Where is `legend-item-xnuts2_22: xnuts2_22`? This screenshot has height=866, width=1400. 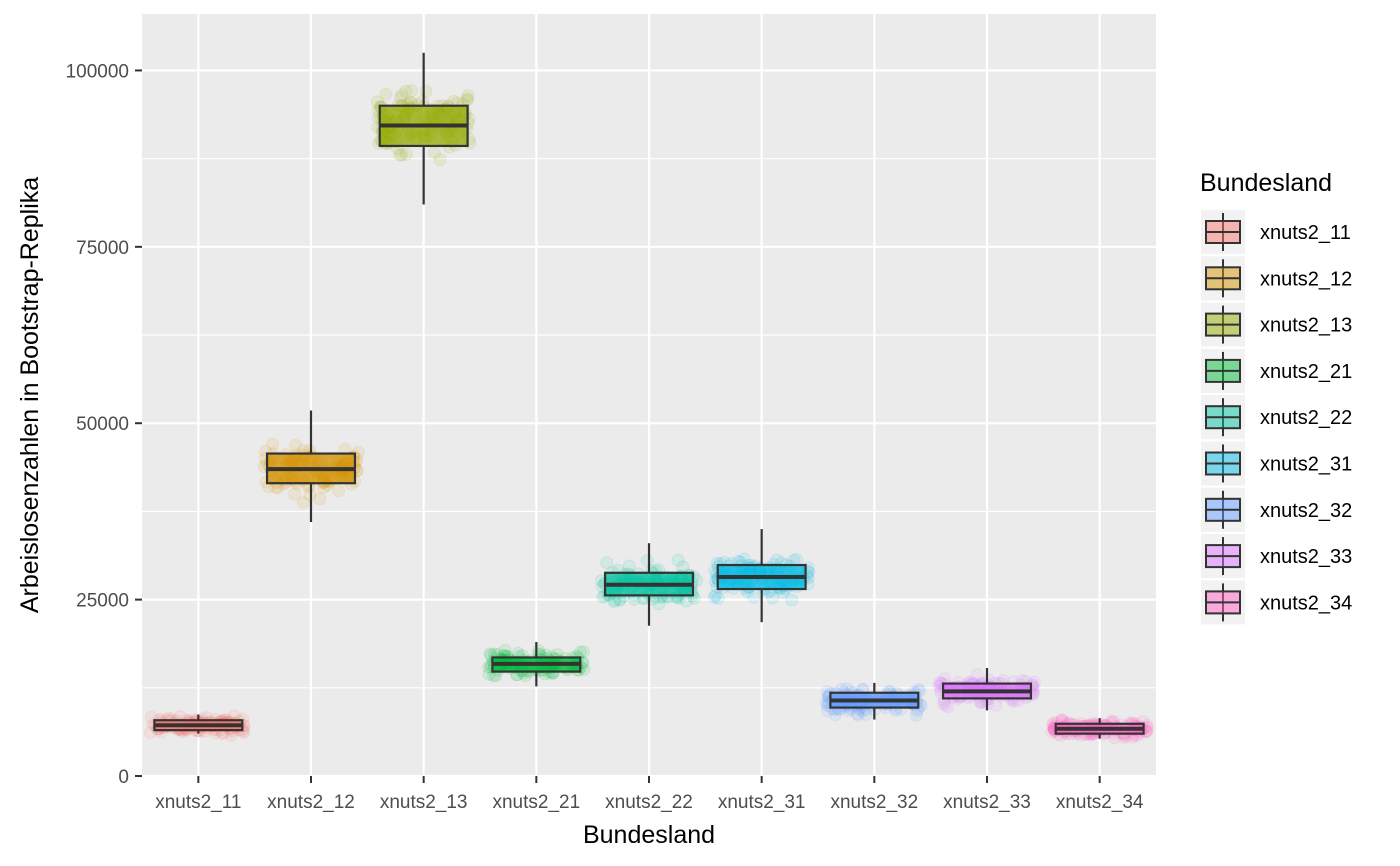
legend-item-xnuts2_22: xnuts2_22 is located at coordinates (1276, 417).